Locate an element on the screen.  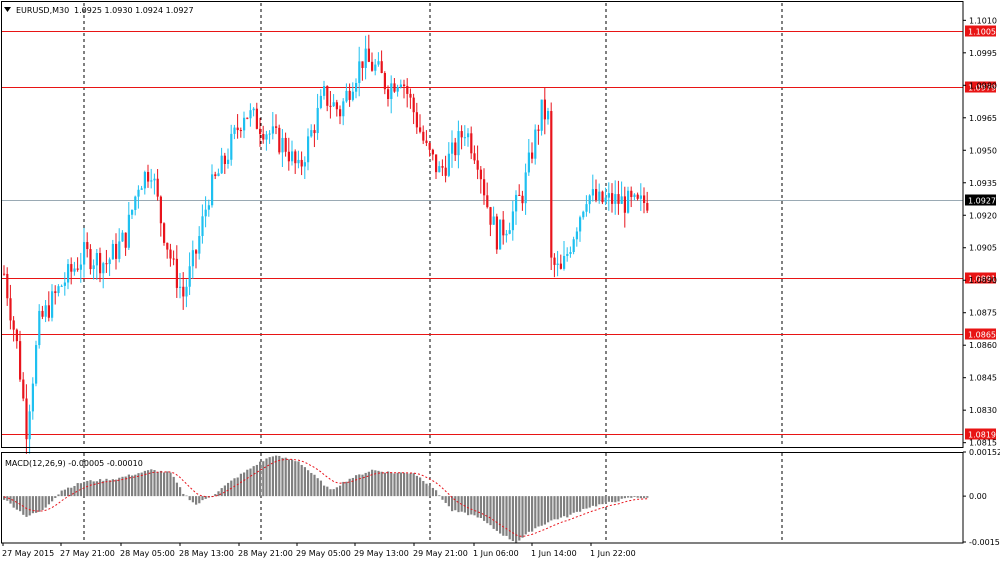
price-tick-label: 1.1010 is located at coordinates (983, 20).